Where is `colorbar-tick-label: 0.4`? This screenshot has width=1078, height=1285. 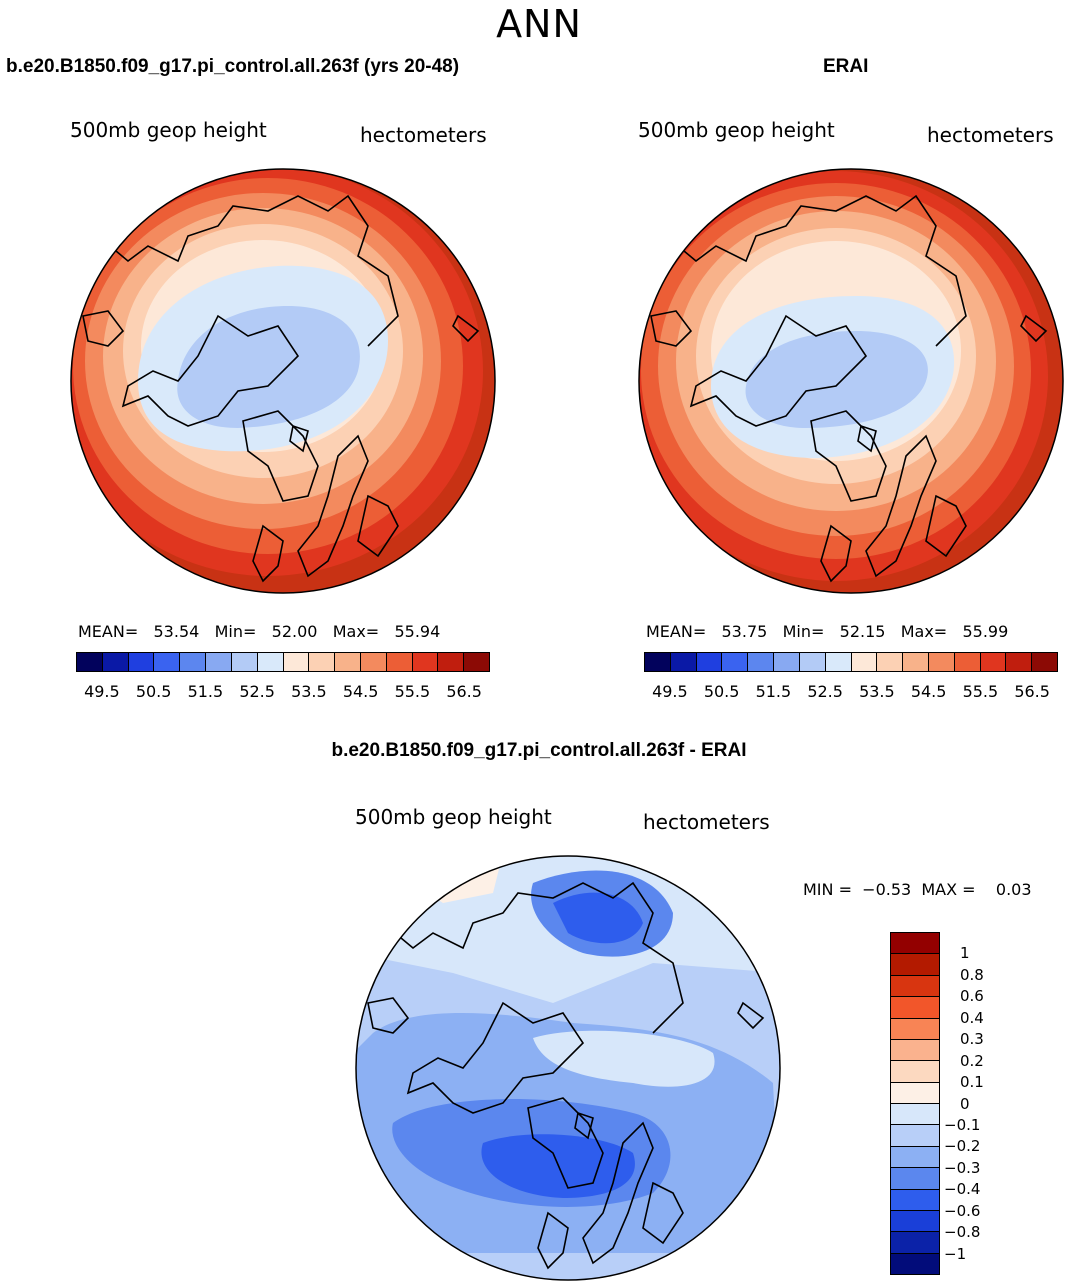
colorbar-tick-label: 0.4 is located at coordinates (972, 1017).